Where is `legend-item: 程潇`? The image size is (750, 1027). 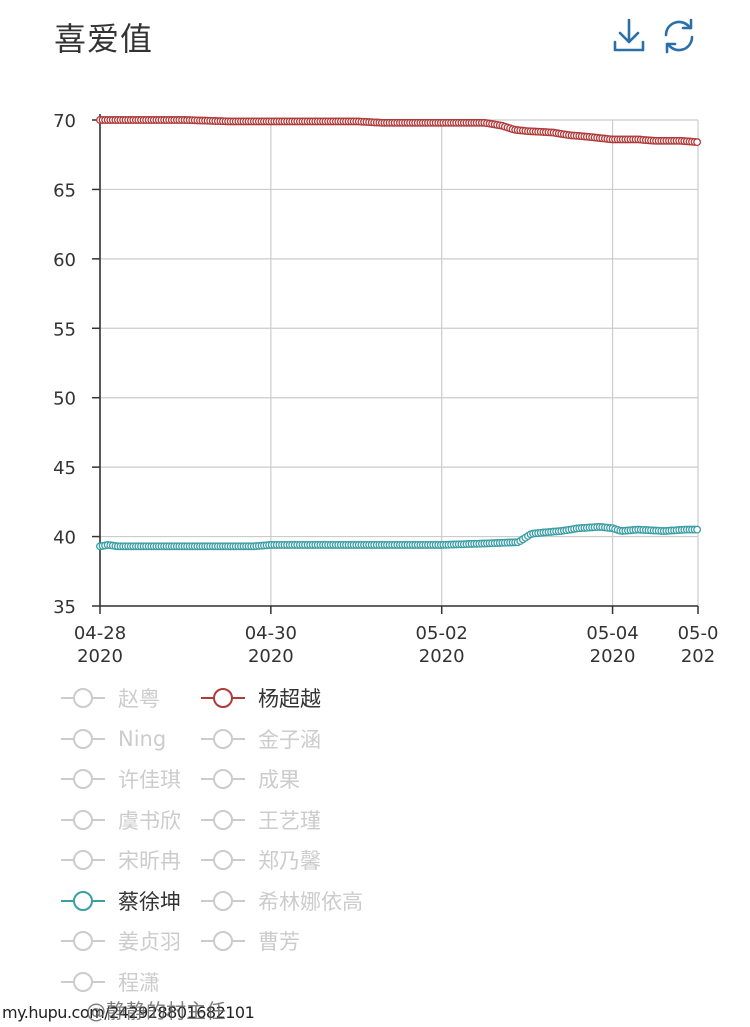
legend-item: 程潇 is located at coordinates (110, 982).